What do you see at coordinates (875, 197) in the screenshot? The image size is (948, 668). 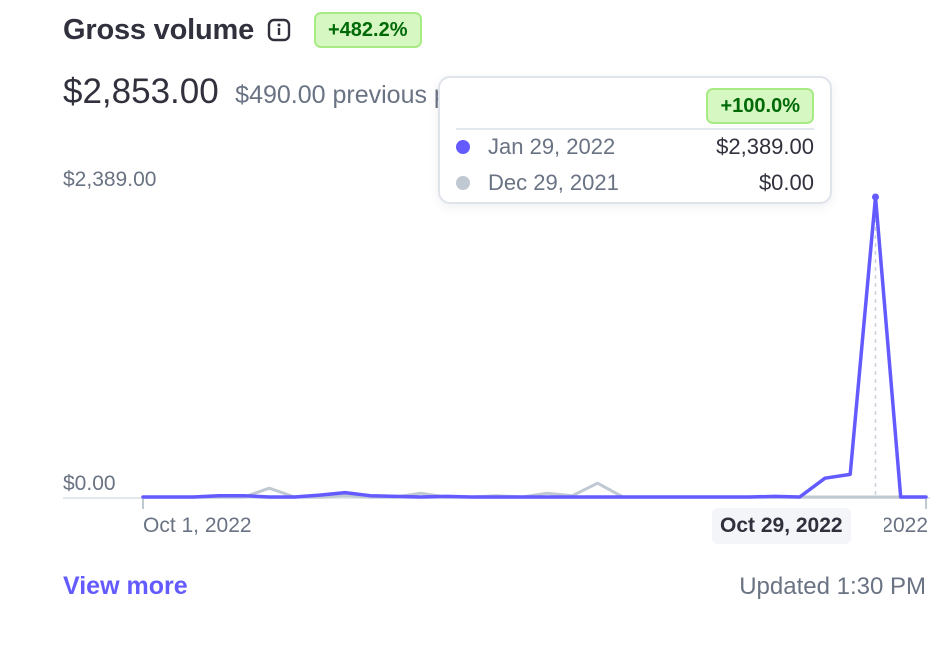 I see `hover-point` at bounding box center [875, 197].